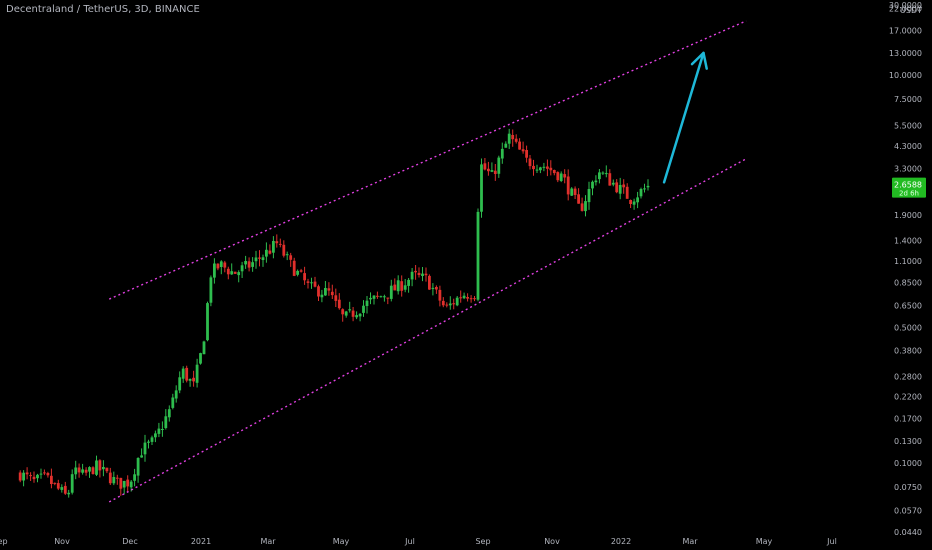  What do you see at coordinates (690, 541) in the screenshot?
I see `time-tick-label: Mar` at bounding box center [690, 541].